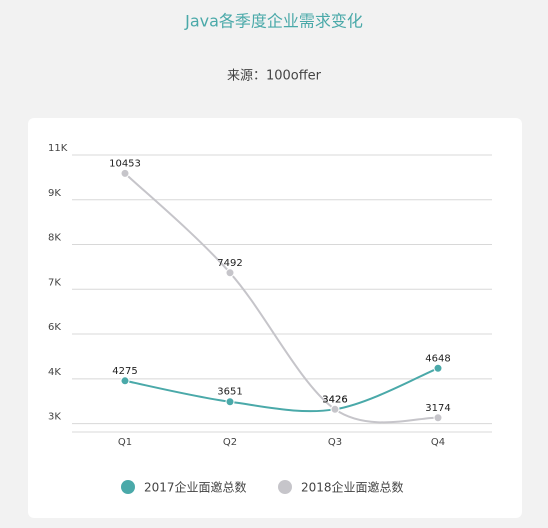 The width and height of the screenshot is (548, 528). I want to click on legend-label: 2017企业面邀总数, so click(195, 487).